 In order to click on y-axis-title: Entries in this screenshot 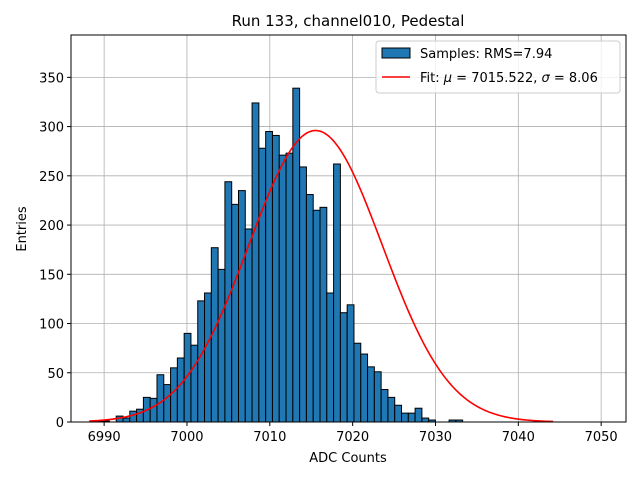, I will do `click(22, 229)`.